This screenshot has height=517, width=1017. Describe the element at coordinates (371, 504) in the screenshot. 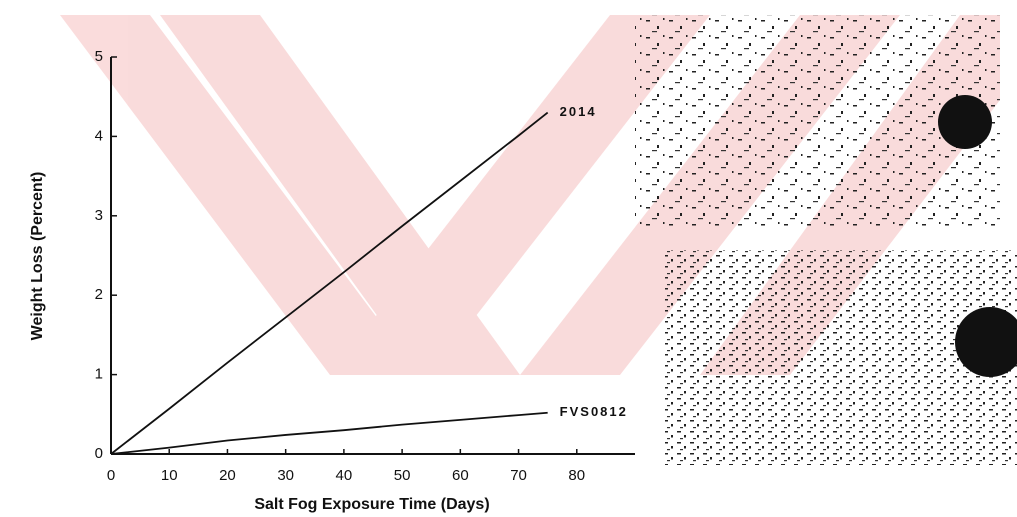

I see `x-axis-title: Salt Fog Exposure Time (Days)` at that location.